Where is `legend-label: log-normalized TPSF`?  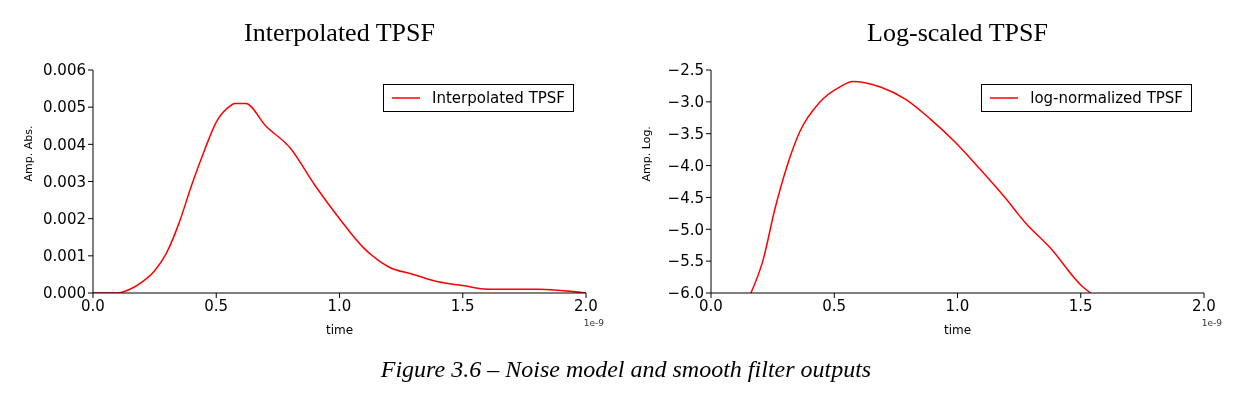 legend-label: log-normalized TPSF is located at coordinates (1106, 98).